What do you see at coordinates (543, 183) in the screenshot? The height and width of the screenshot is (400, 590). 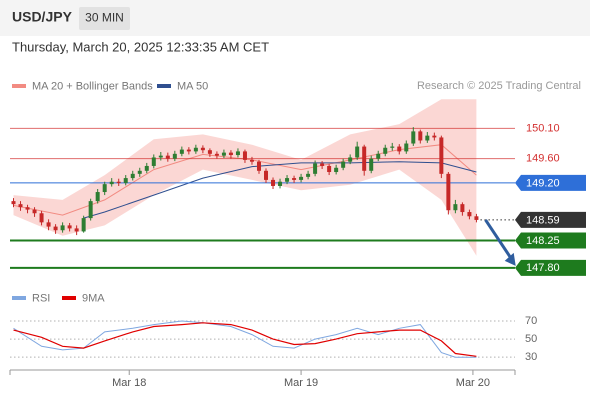 I see `level-label: 149.20` at bounding box center [543, 183].